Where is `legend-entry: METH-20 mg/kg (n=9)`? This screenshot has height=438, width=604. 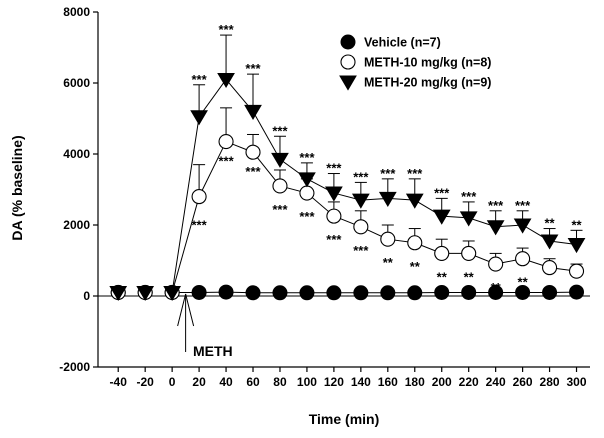
legend-entry: METH-20 mg/kg (n=9) is located at coordinates (415, 83).